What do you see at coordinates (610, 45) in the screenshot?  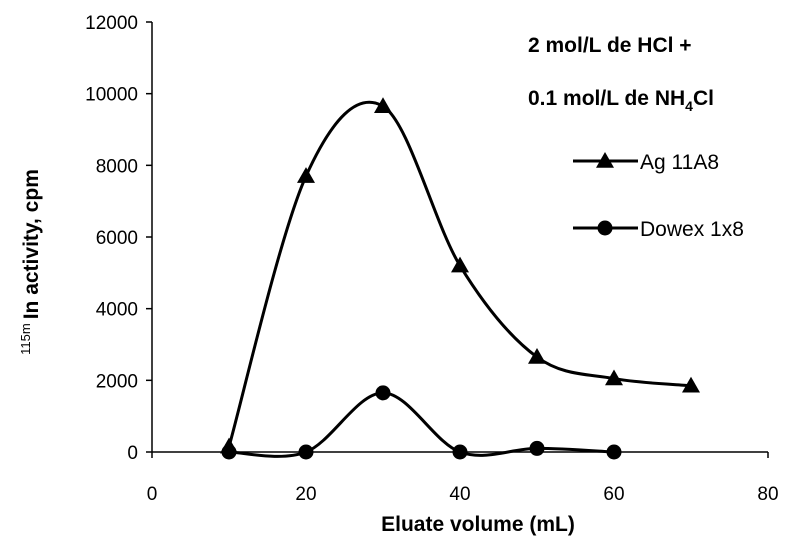 I see `annotation-line-1: 2 mol/L de HCl +` at bounding box center [610, 45].